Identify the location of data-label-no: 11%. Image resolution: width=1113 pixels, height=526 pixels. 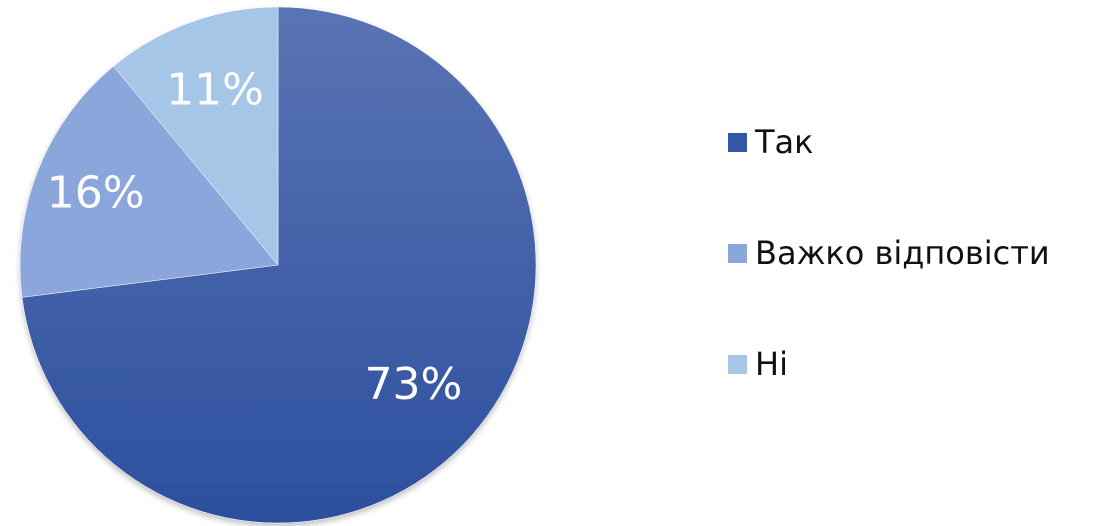
(215, 90).